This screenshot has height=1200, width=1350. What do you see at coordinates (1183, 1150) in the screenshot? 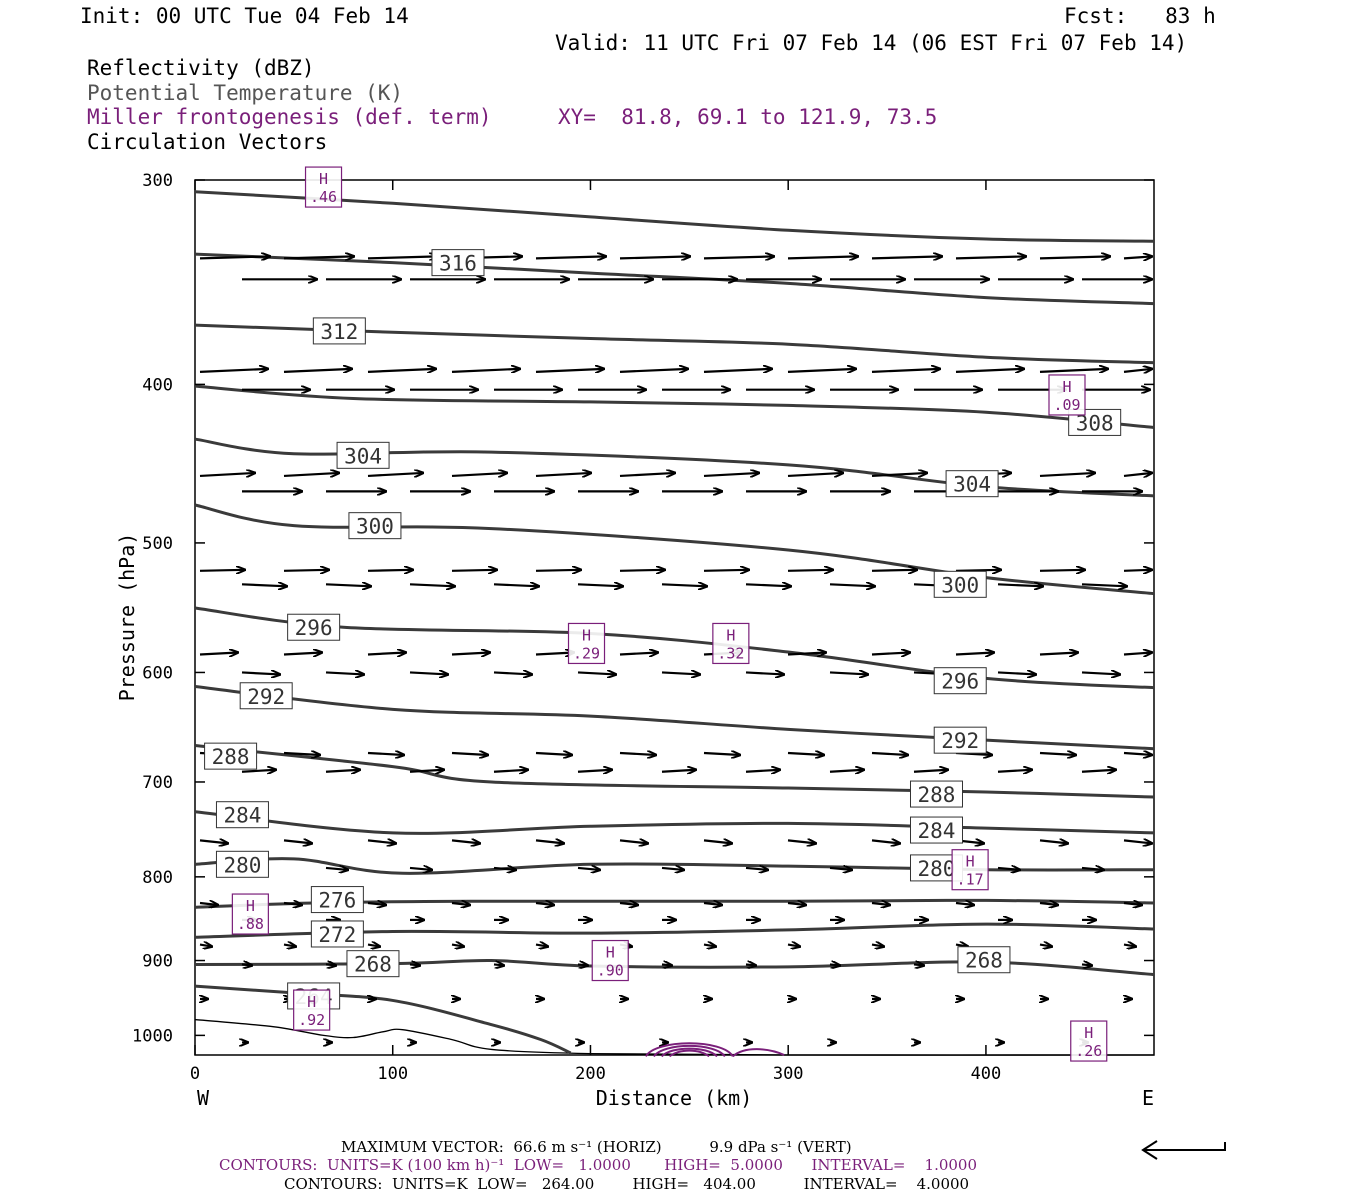
I see `reference-vector-arrow` at bounding box center [1183, 1150].